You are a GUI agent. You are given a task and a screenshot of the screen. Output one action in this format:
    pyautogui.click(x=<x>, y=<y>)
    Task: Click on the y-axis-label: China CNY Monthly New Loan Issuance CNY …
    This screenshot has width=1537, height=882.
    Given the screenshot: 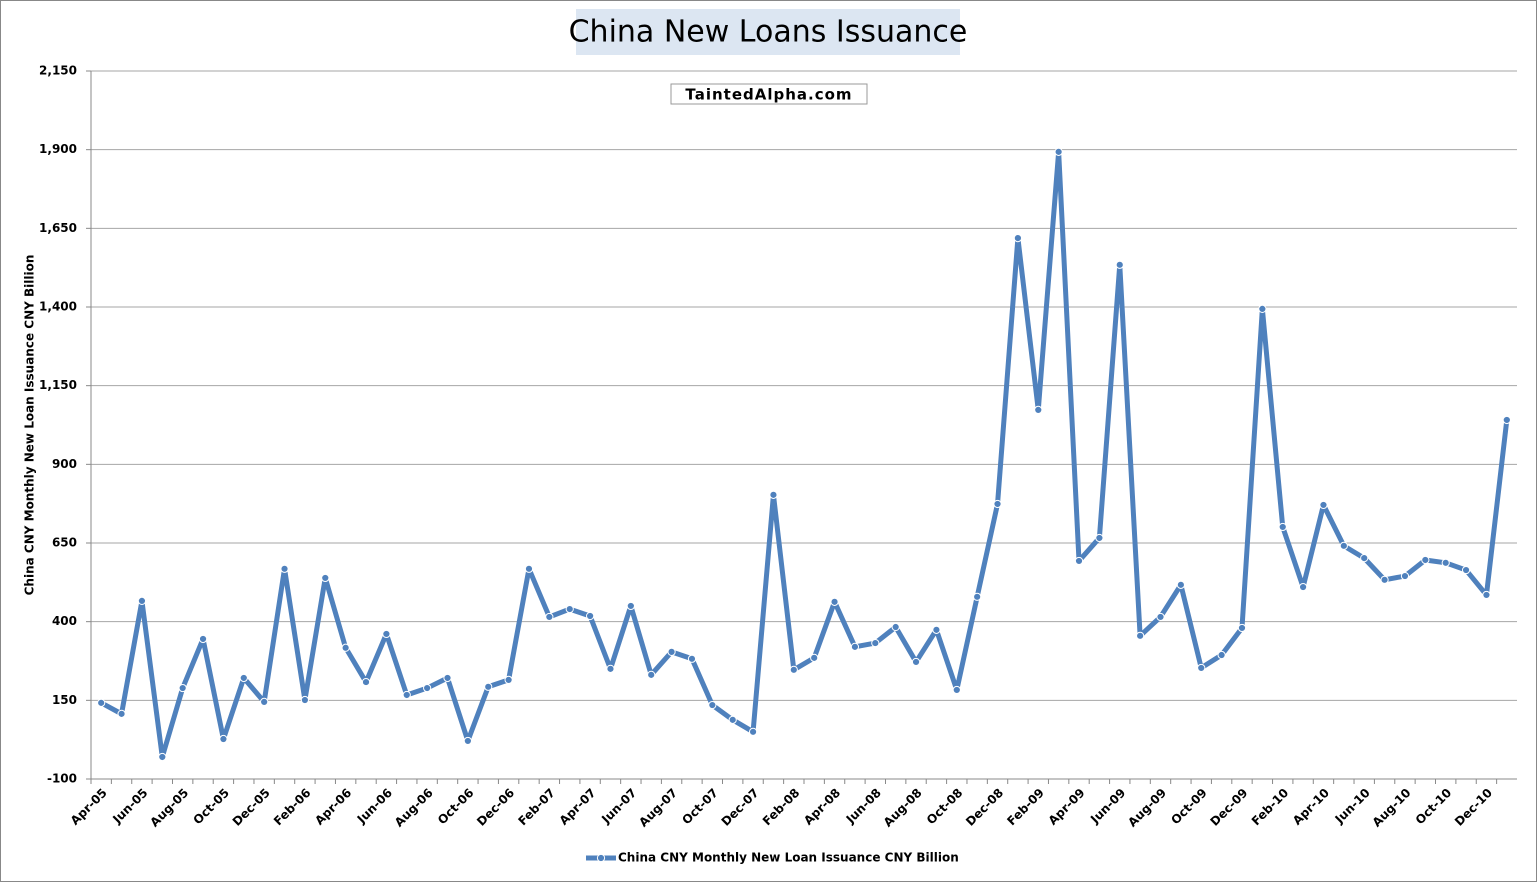 What is the action you would take?
    pyautogui.click(x=30, y=425)
    